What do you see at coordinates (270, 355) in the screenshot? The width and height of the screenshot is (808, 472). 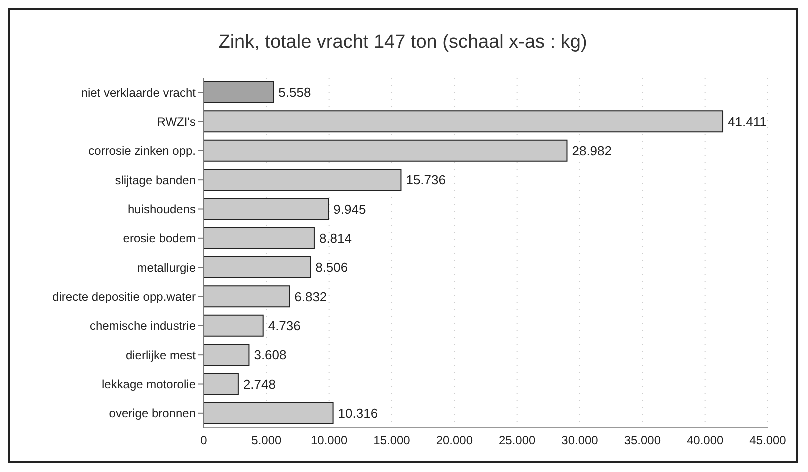 I see `data-label: 3.608` at bounding box center [270, 355].